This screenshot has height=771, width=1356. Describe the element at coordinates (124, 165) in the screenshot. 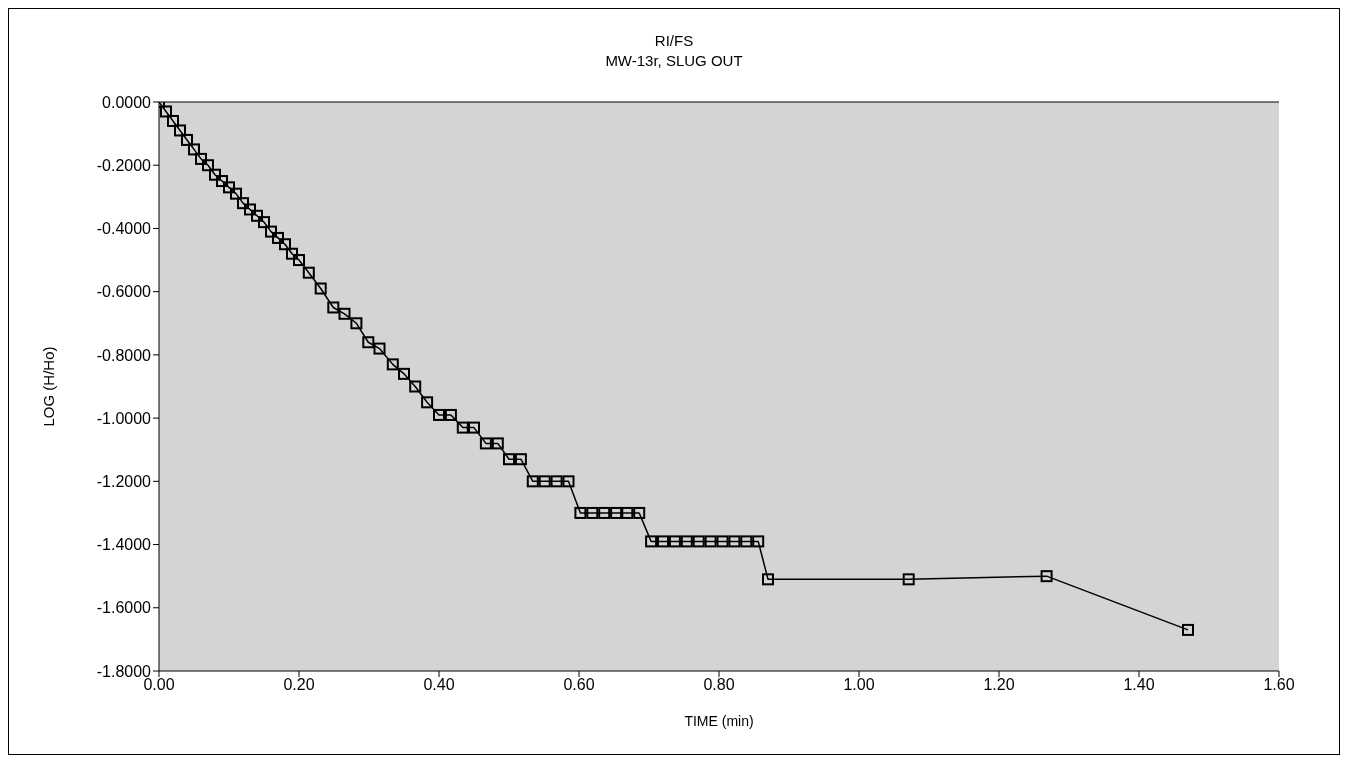

I see `y-tick-label: -0.2000` at that location.